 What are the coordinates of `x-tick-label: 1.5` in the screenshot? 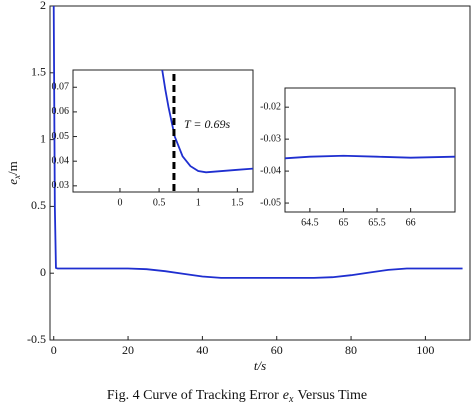 It's located at (237, 202).